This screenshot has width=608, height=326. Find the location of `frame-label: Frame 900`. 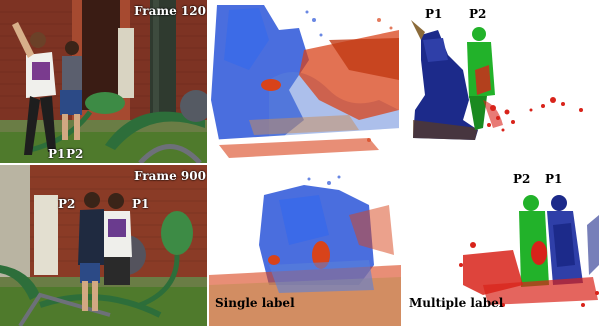

frame-label: Frame 900 is located at coordinates (170, 176).